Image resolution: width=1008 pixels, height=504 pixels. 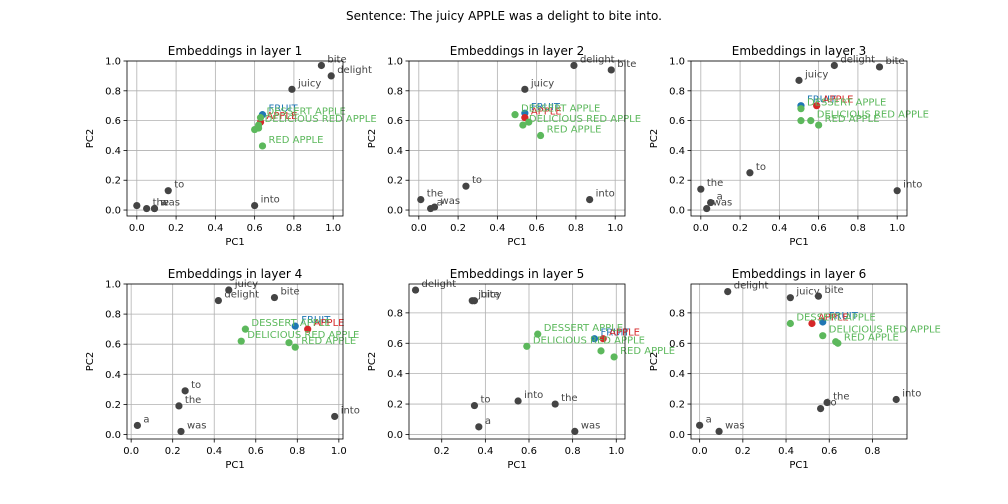 I want to click on grid, so click(x=799, y=361).